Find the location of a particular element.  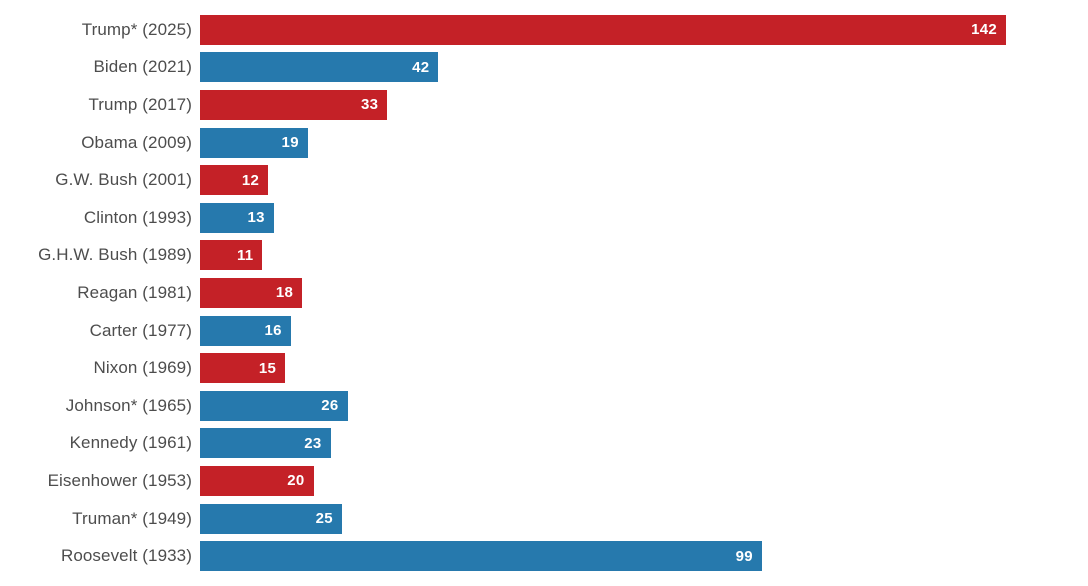

bar: 11 is located at coordinates (231, 255).